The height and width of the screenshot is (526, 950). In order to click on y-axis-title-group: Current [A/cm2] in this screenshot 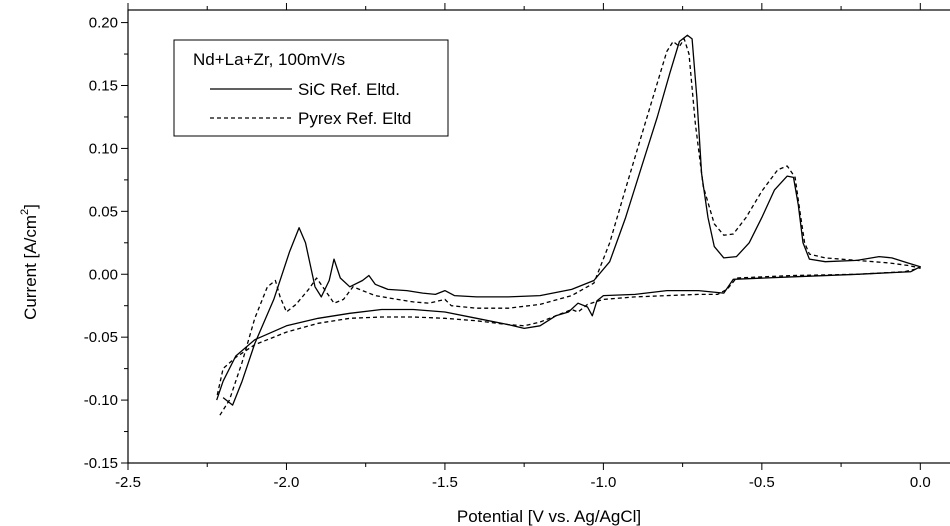, I will do `click(29, 262)`.